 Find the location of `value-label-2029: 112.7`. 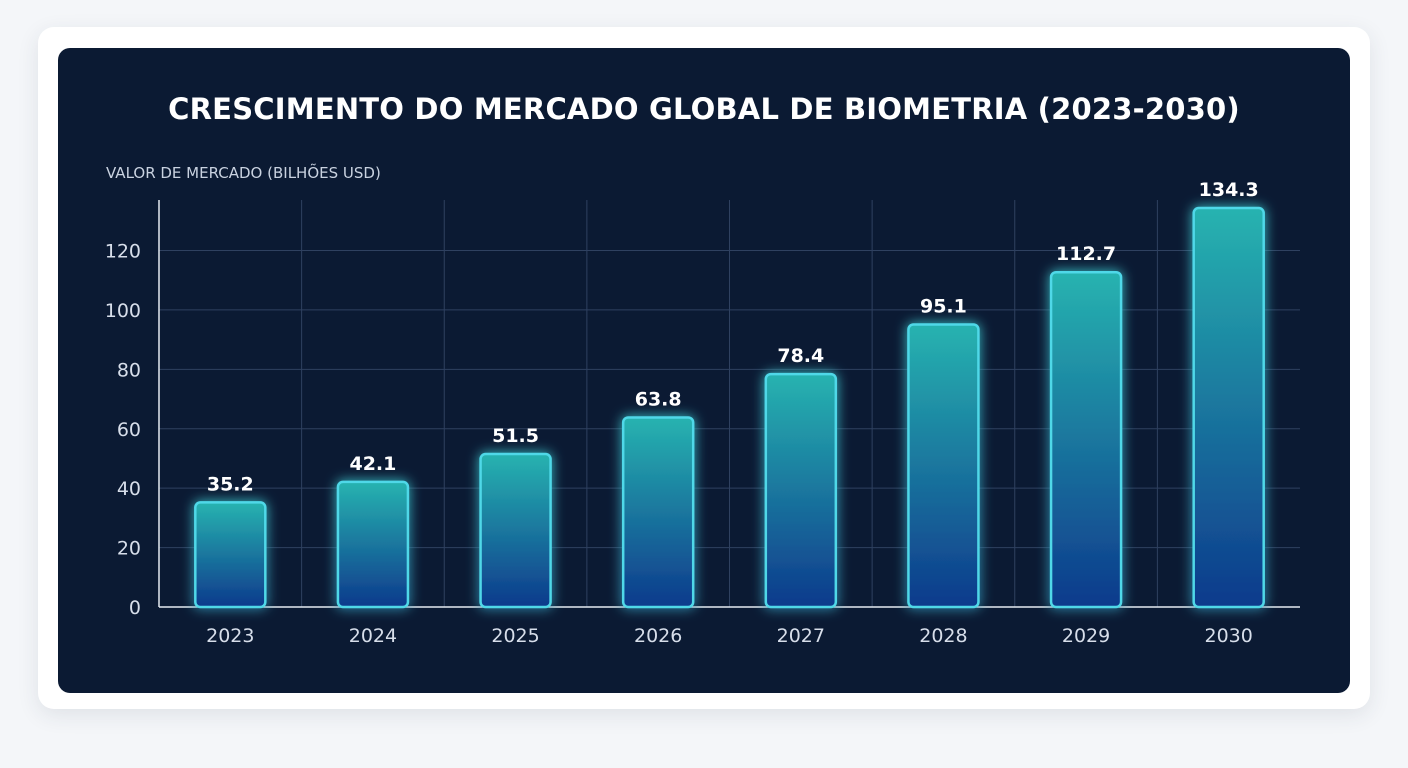

value-label-2029: 112.7 is located at coordinates (1086, 254).